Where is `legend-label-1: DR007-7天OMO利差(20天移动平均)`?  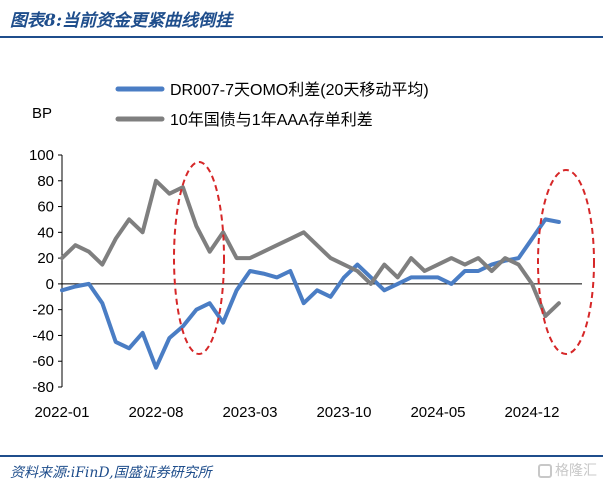 legend-label-1: DR007-7天OMO利差(20天移动平均) is located at coordinates (299, 90).